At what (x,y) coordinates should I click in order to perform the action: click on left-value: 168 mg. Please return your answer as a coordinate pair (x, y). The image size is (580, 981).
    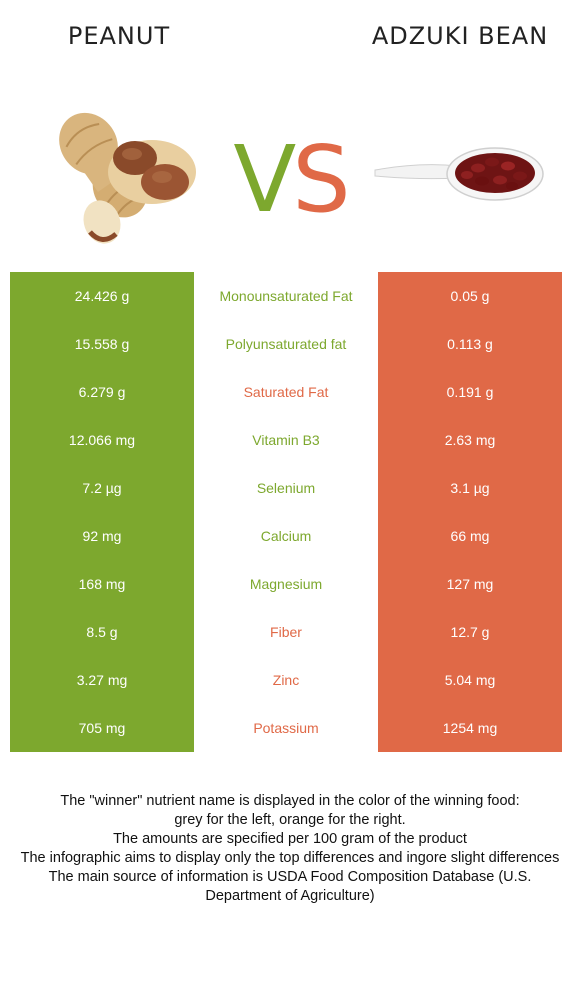
    Looking at the image, I should click on (102, 584).